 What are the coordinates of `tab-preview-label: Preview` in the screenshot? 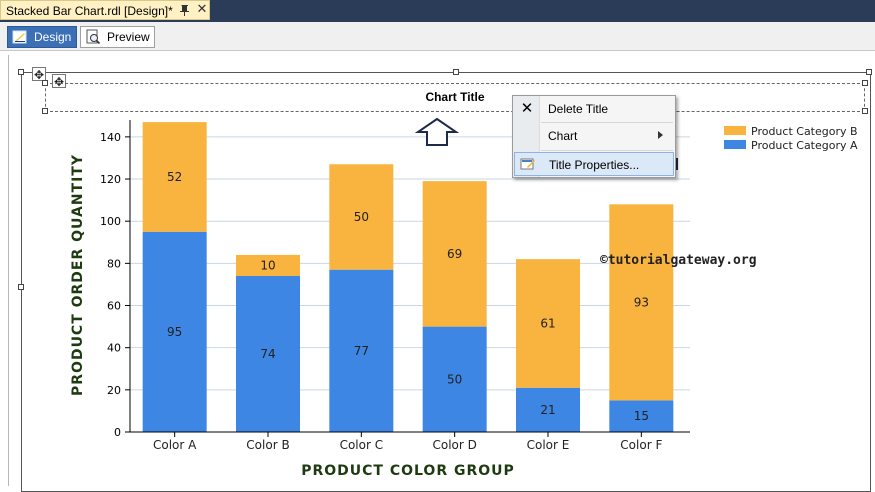 It's located at (128, 37).